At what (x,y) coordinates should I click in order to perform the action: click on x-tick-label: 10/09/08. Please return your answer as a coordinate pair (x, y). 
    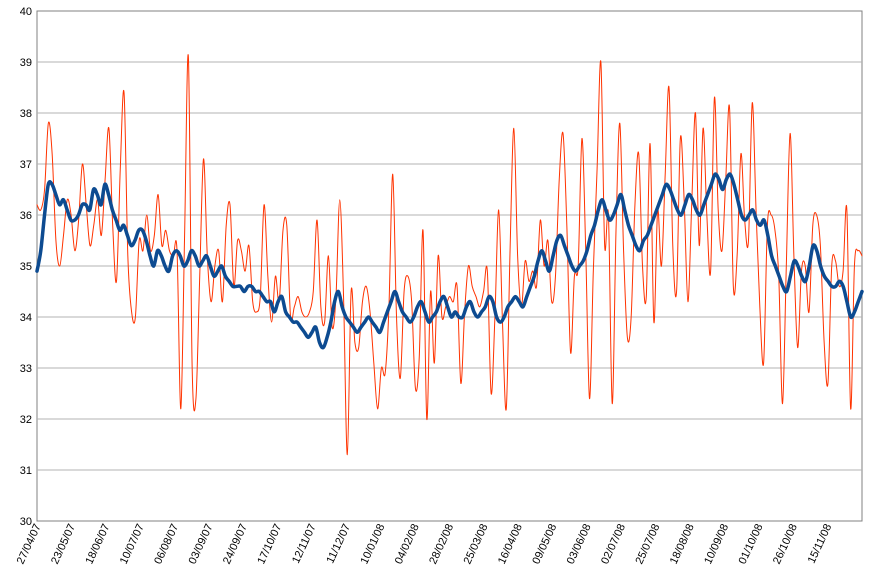
    Looking at the image, I should click on (716, 544).